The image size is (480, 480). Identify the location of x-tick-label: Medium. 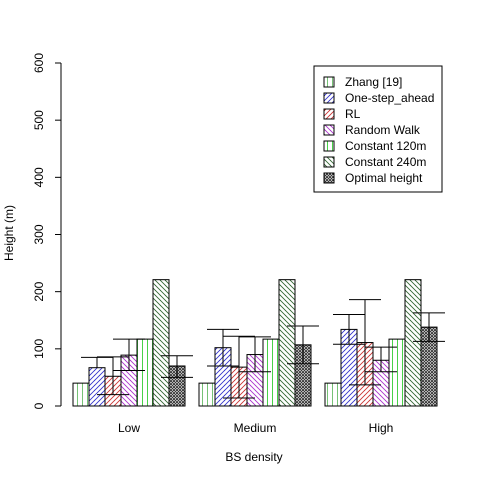
(255, 428).